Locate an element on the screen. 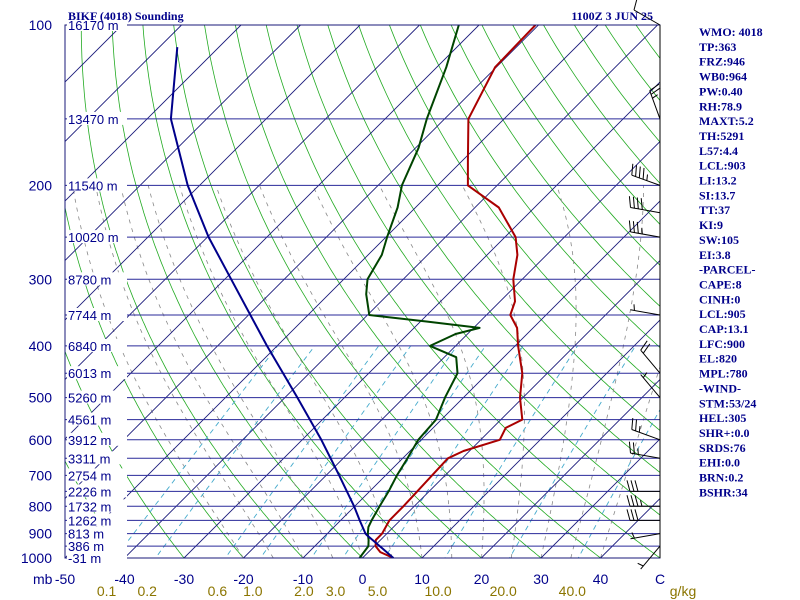  dewpoint-trace is located at coordinates (419, 291).